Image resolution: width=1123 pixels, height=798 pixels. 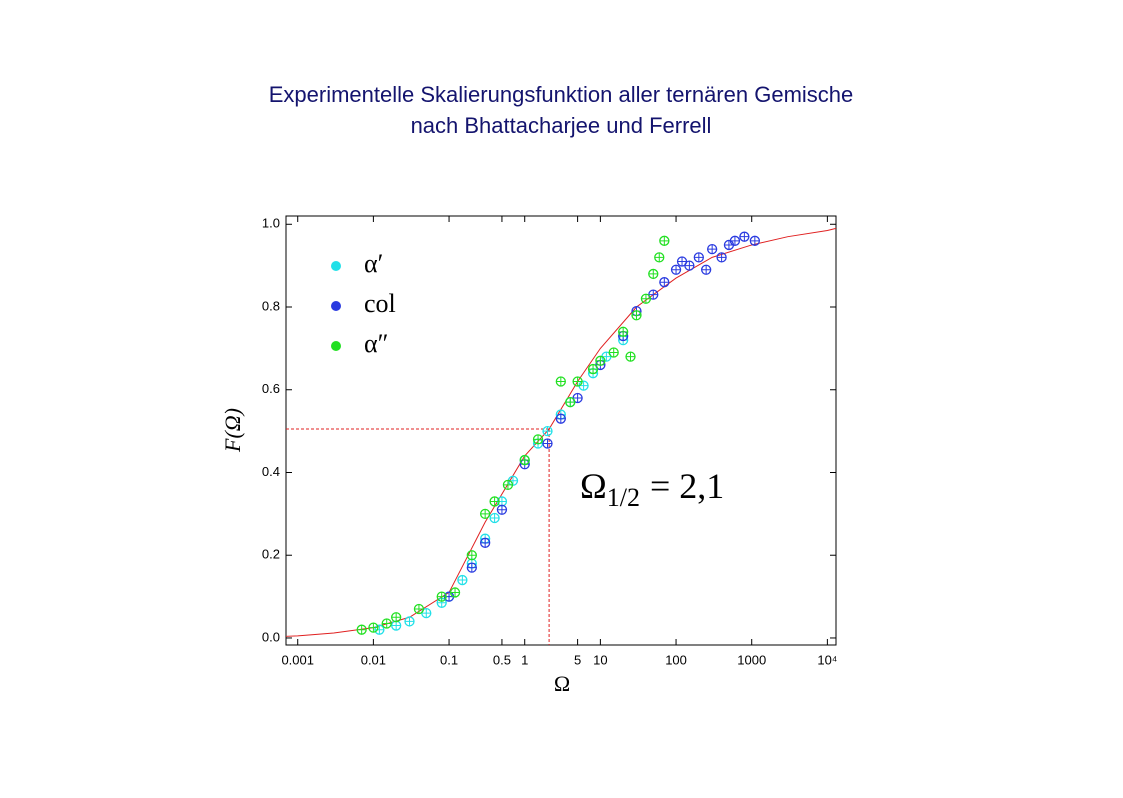 What do you see at coordinates (524, 659) in the screenshot?
I see `x-tick-label: 1` at bounding box center [524, 659].